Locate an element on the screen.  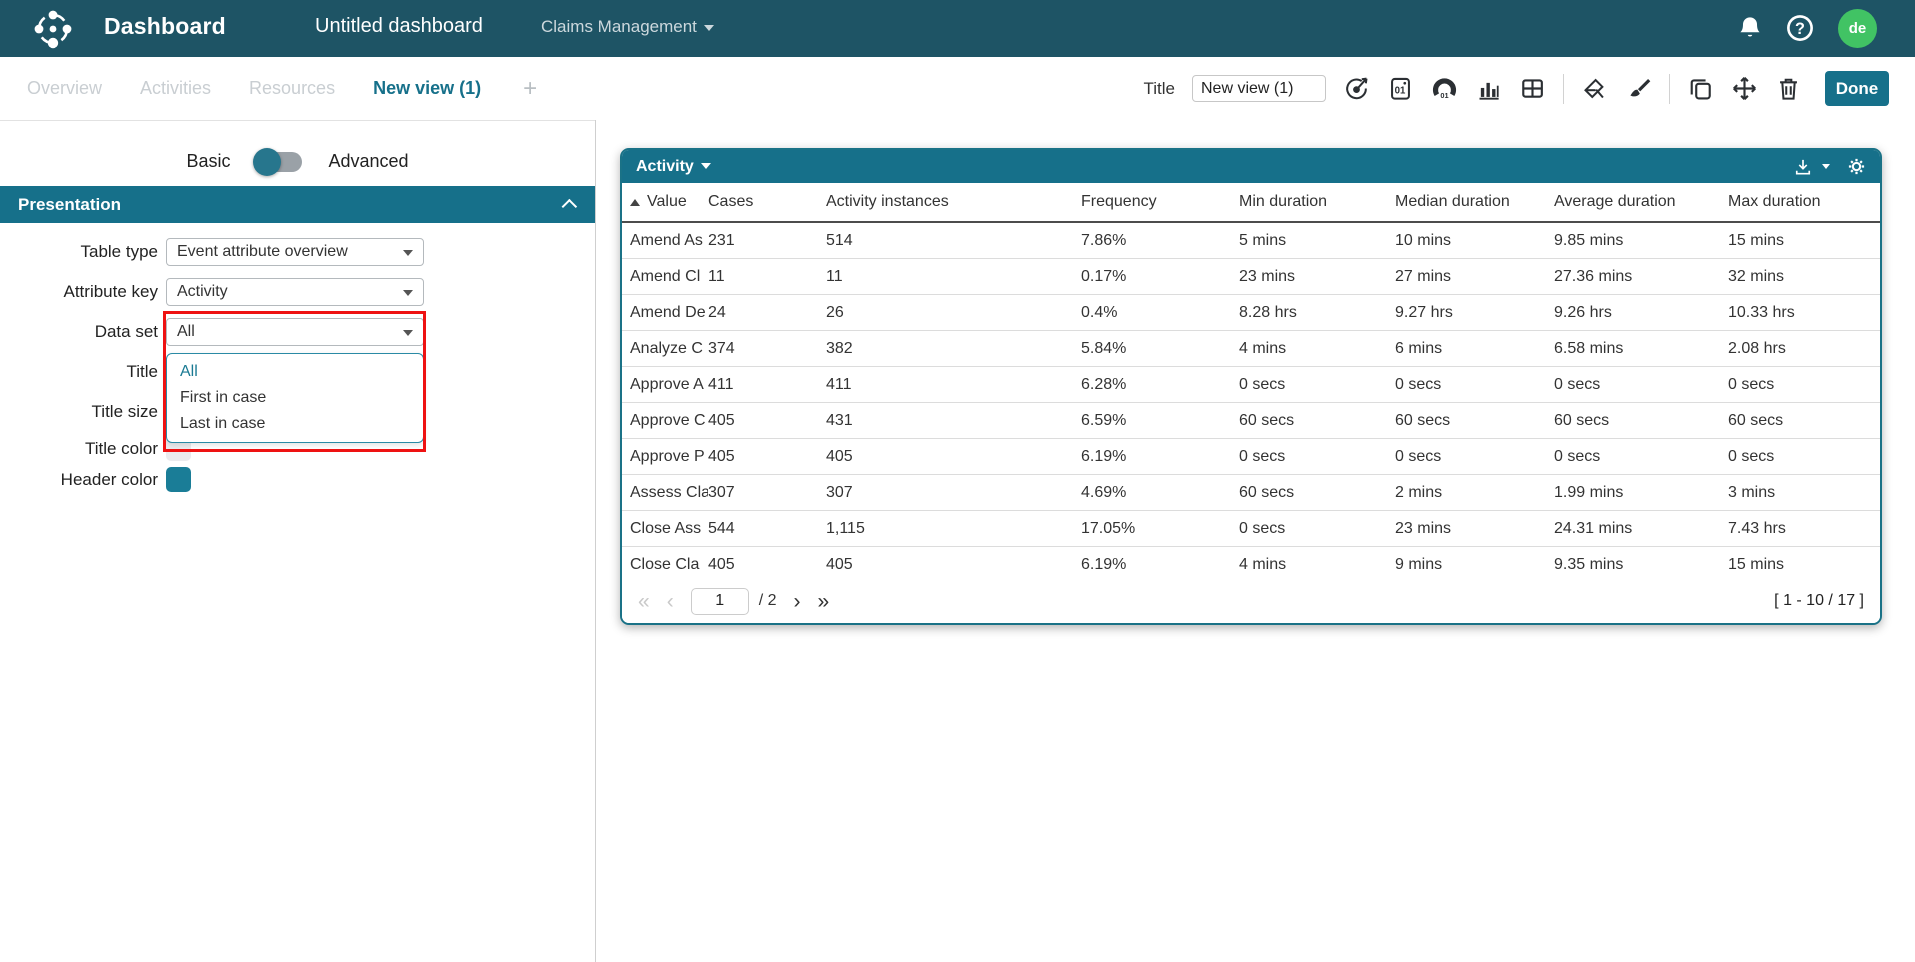
attribute-key-select: Activity is located at coordinates (295, 292).